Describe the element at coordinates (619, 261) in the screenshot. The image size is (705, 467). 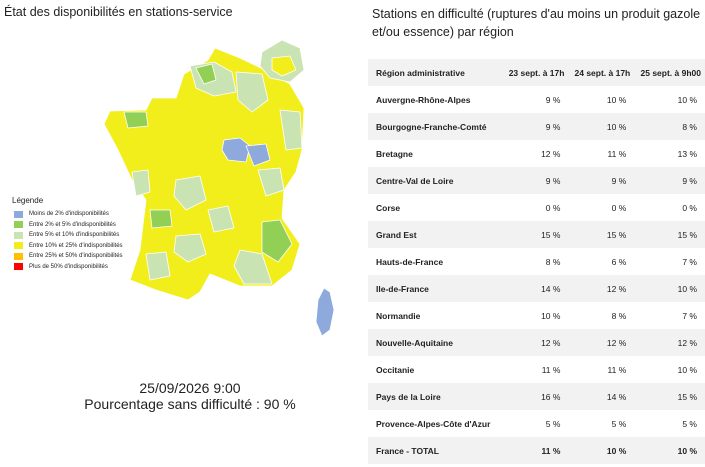
I see `cell-value: 6 %` at that location.